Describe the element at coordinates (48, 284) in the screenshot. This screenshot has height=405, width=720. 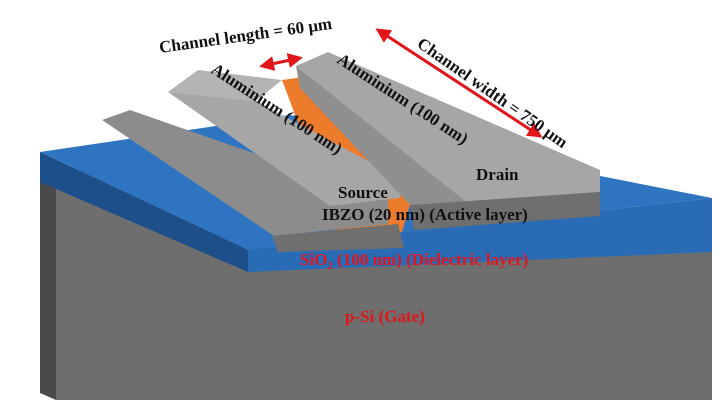
I see `substrate-side-face` at that location.